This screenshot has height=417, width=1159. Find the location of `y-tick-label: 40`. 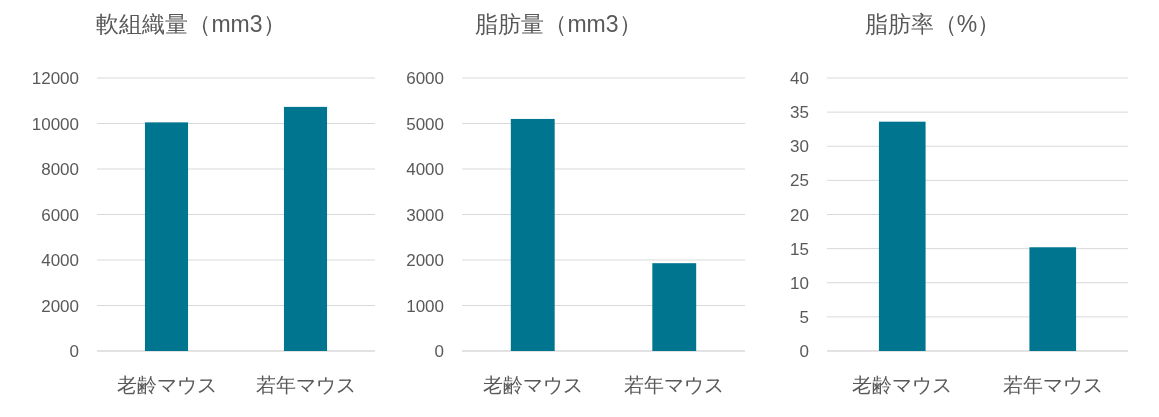

y-tick-label: 40 is located at coordinates (799, 78).